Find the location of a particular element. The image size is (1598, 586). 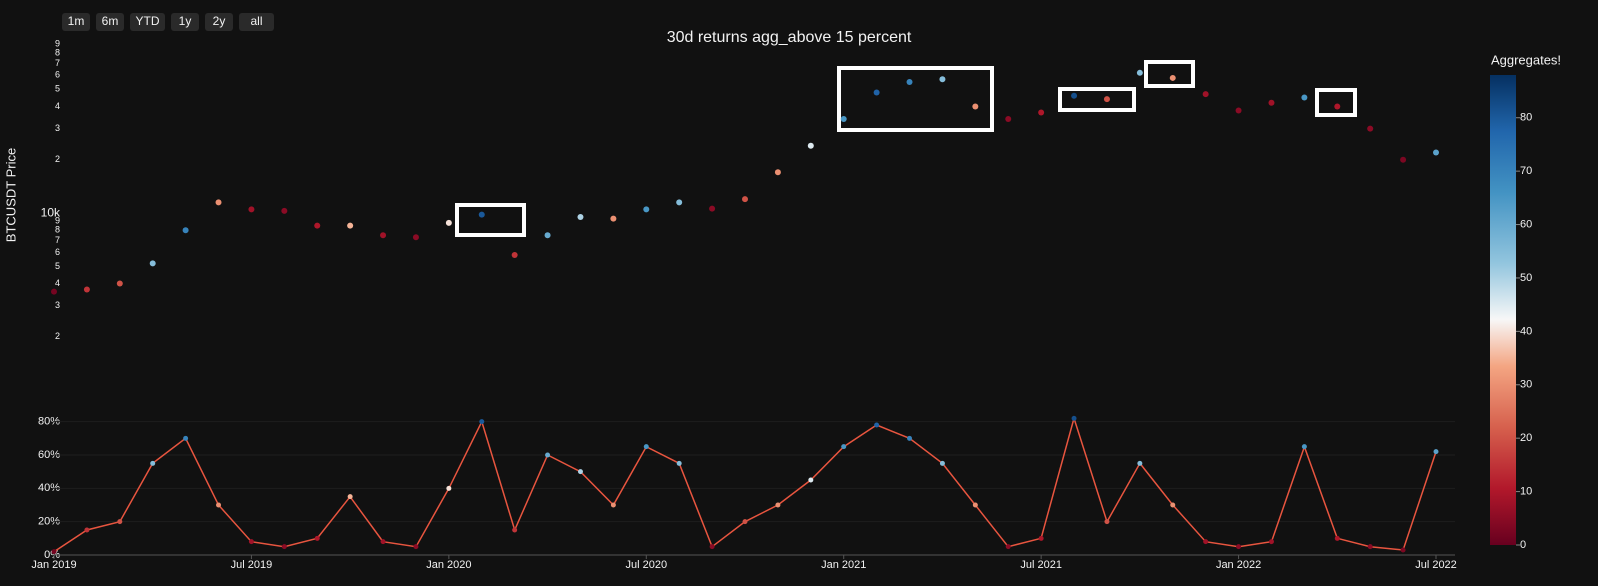

y-axis-label: BTCUSDT Price is located at coordinates (10, 195).